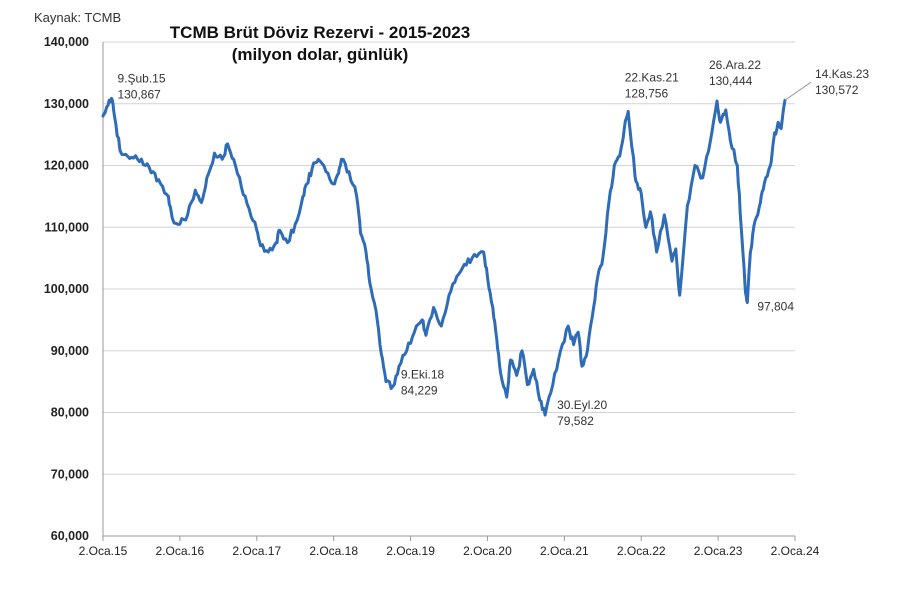 This screenshot has height=597, width=900. Describe the element at coordinates (70, 413) in the screenshot. I see `y-tick-label: 80,000` at that location.